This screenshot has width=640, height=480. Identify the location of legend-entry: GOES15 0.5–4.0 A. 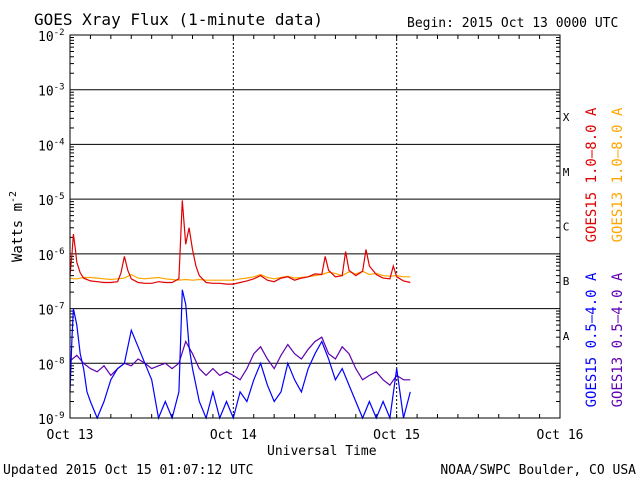
(592, 339).